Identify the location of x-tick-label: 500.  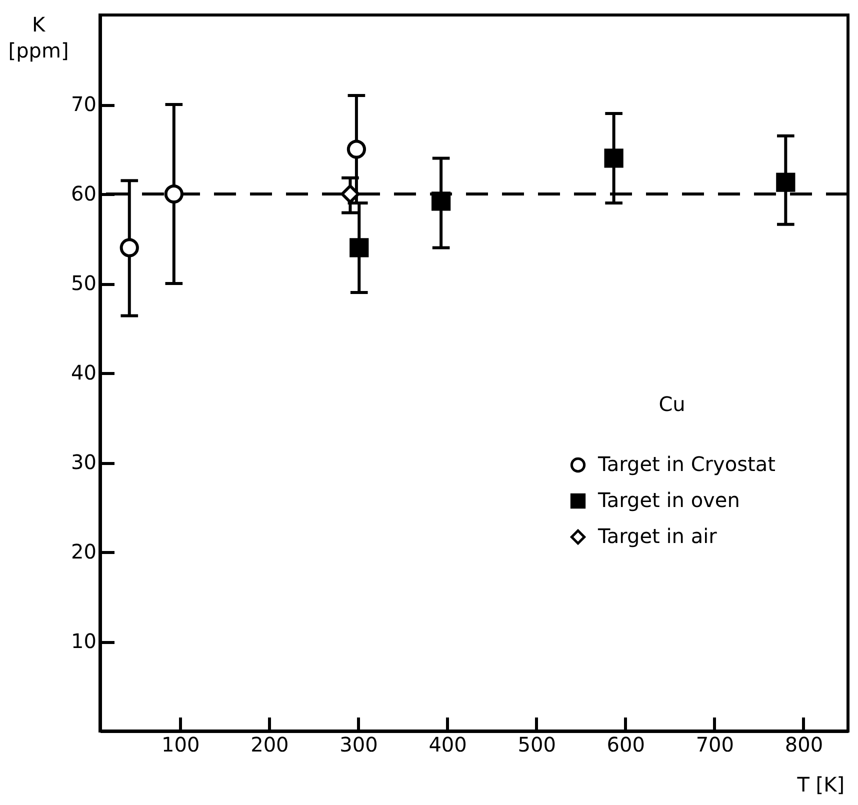
(537, 744).